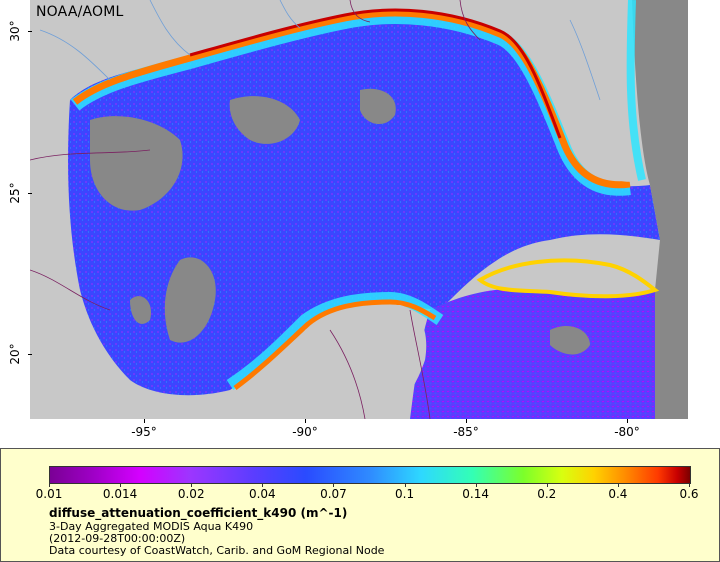 The height and width of the screenshot is (562, 720). I want to click on lat-label-30: 30°, so click(15, 31).